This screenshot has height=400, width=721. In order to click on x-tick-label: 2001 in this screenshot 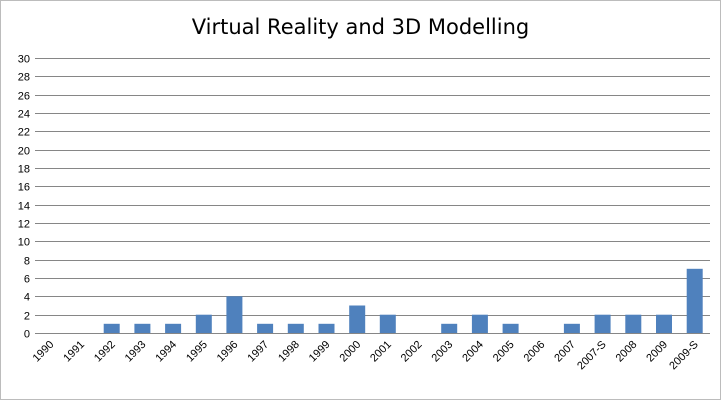, I will do `click(381, 352)`.